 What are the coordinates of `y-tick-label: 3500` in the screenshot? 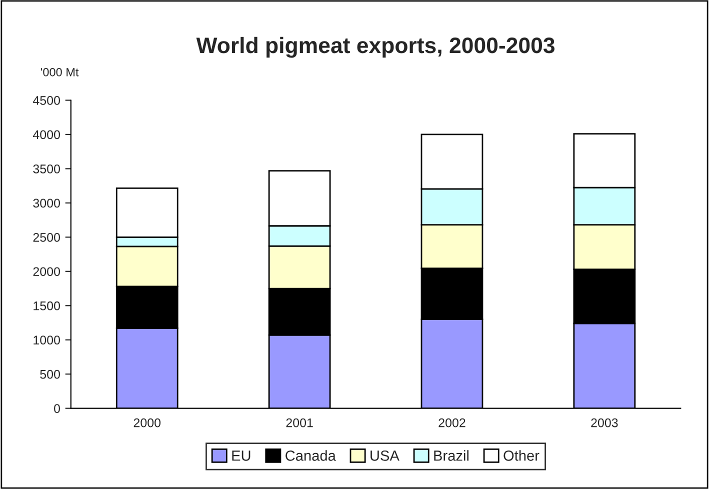 It's located at (46, 169).